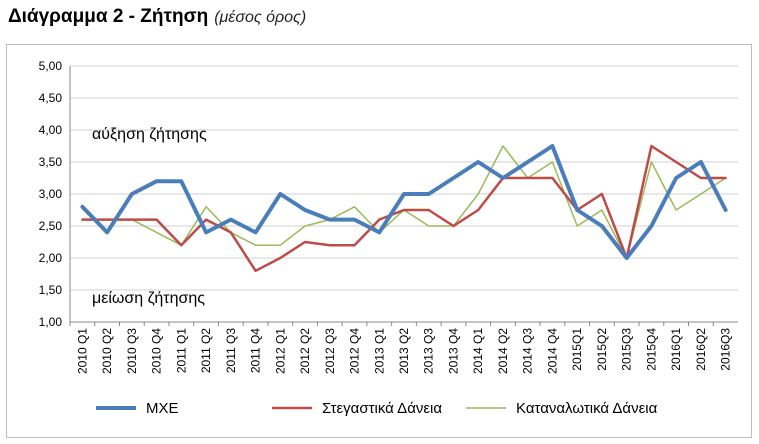 The width and height of the screenshot is (759, 444). Describe the element at coordinates (355, 351) in the screenshot. I see `x-tick-label: 2012 Q4` at that location.